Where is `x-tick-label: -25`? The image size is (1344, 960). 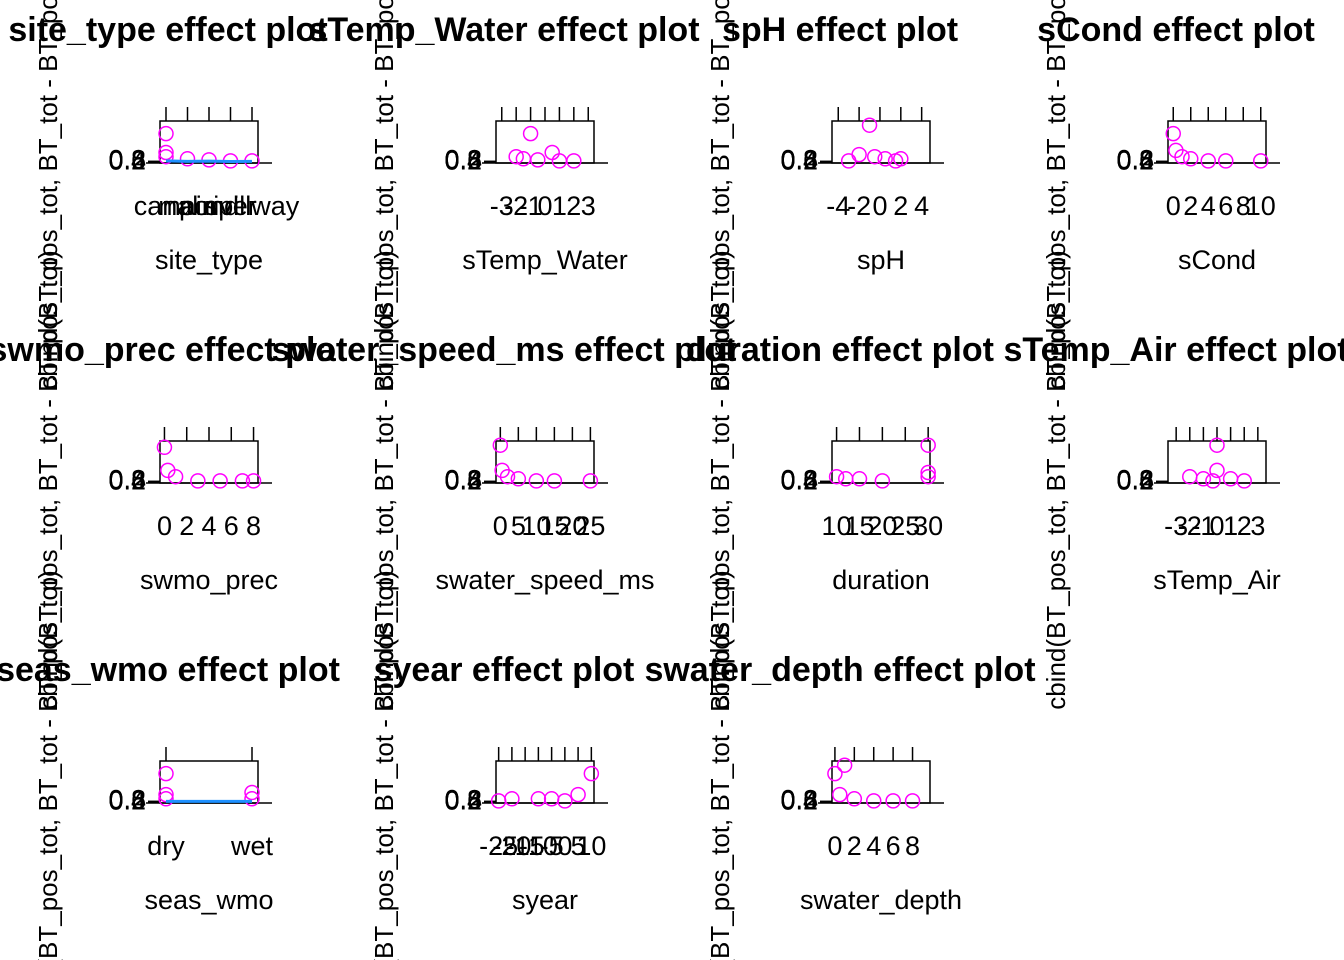 x-tick-label: -25 is located at coordinates (498, 846).